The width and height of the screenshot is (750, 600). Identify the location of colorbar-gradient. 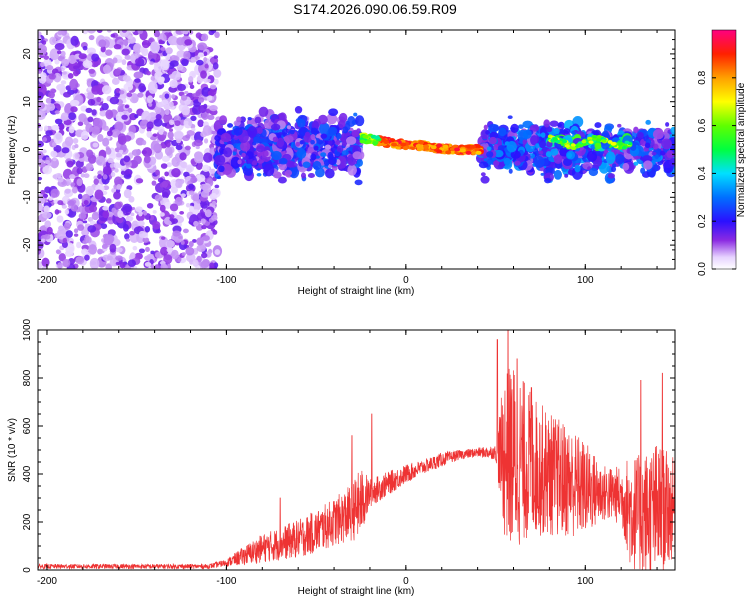
(724, 149).